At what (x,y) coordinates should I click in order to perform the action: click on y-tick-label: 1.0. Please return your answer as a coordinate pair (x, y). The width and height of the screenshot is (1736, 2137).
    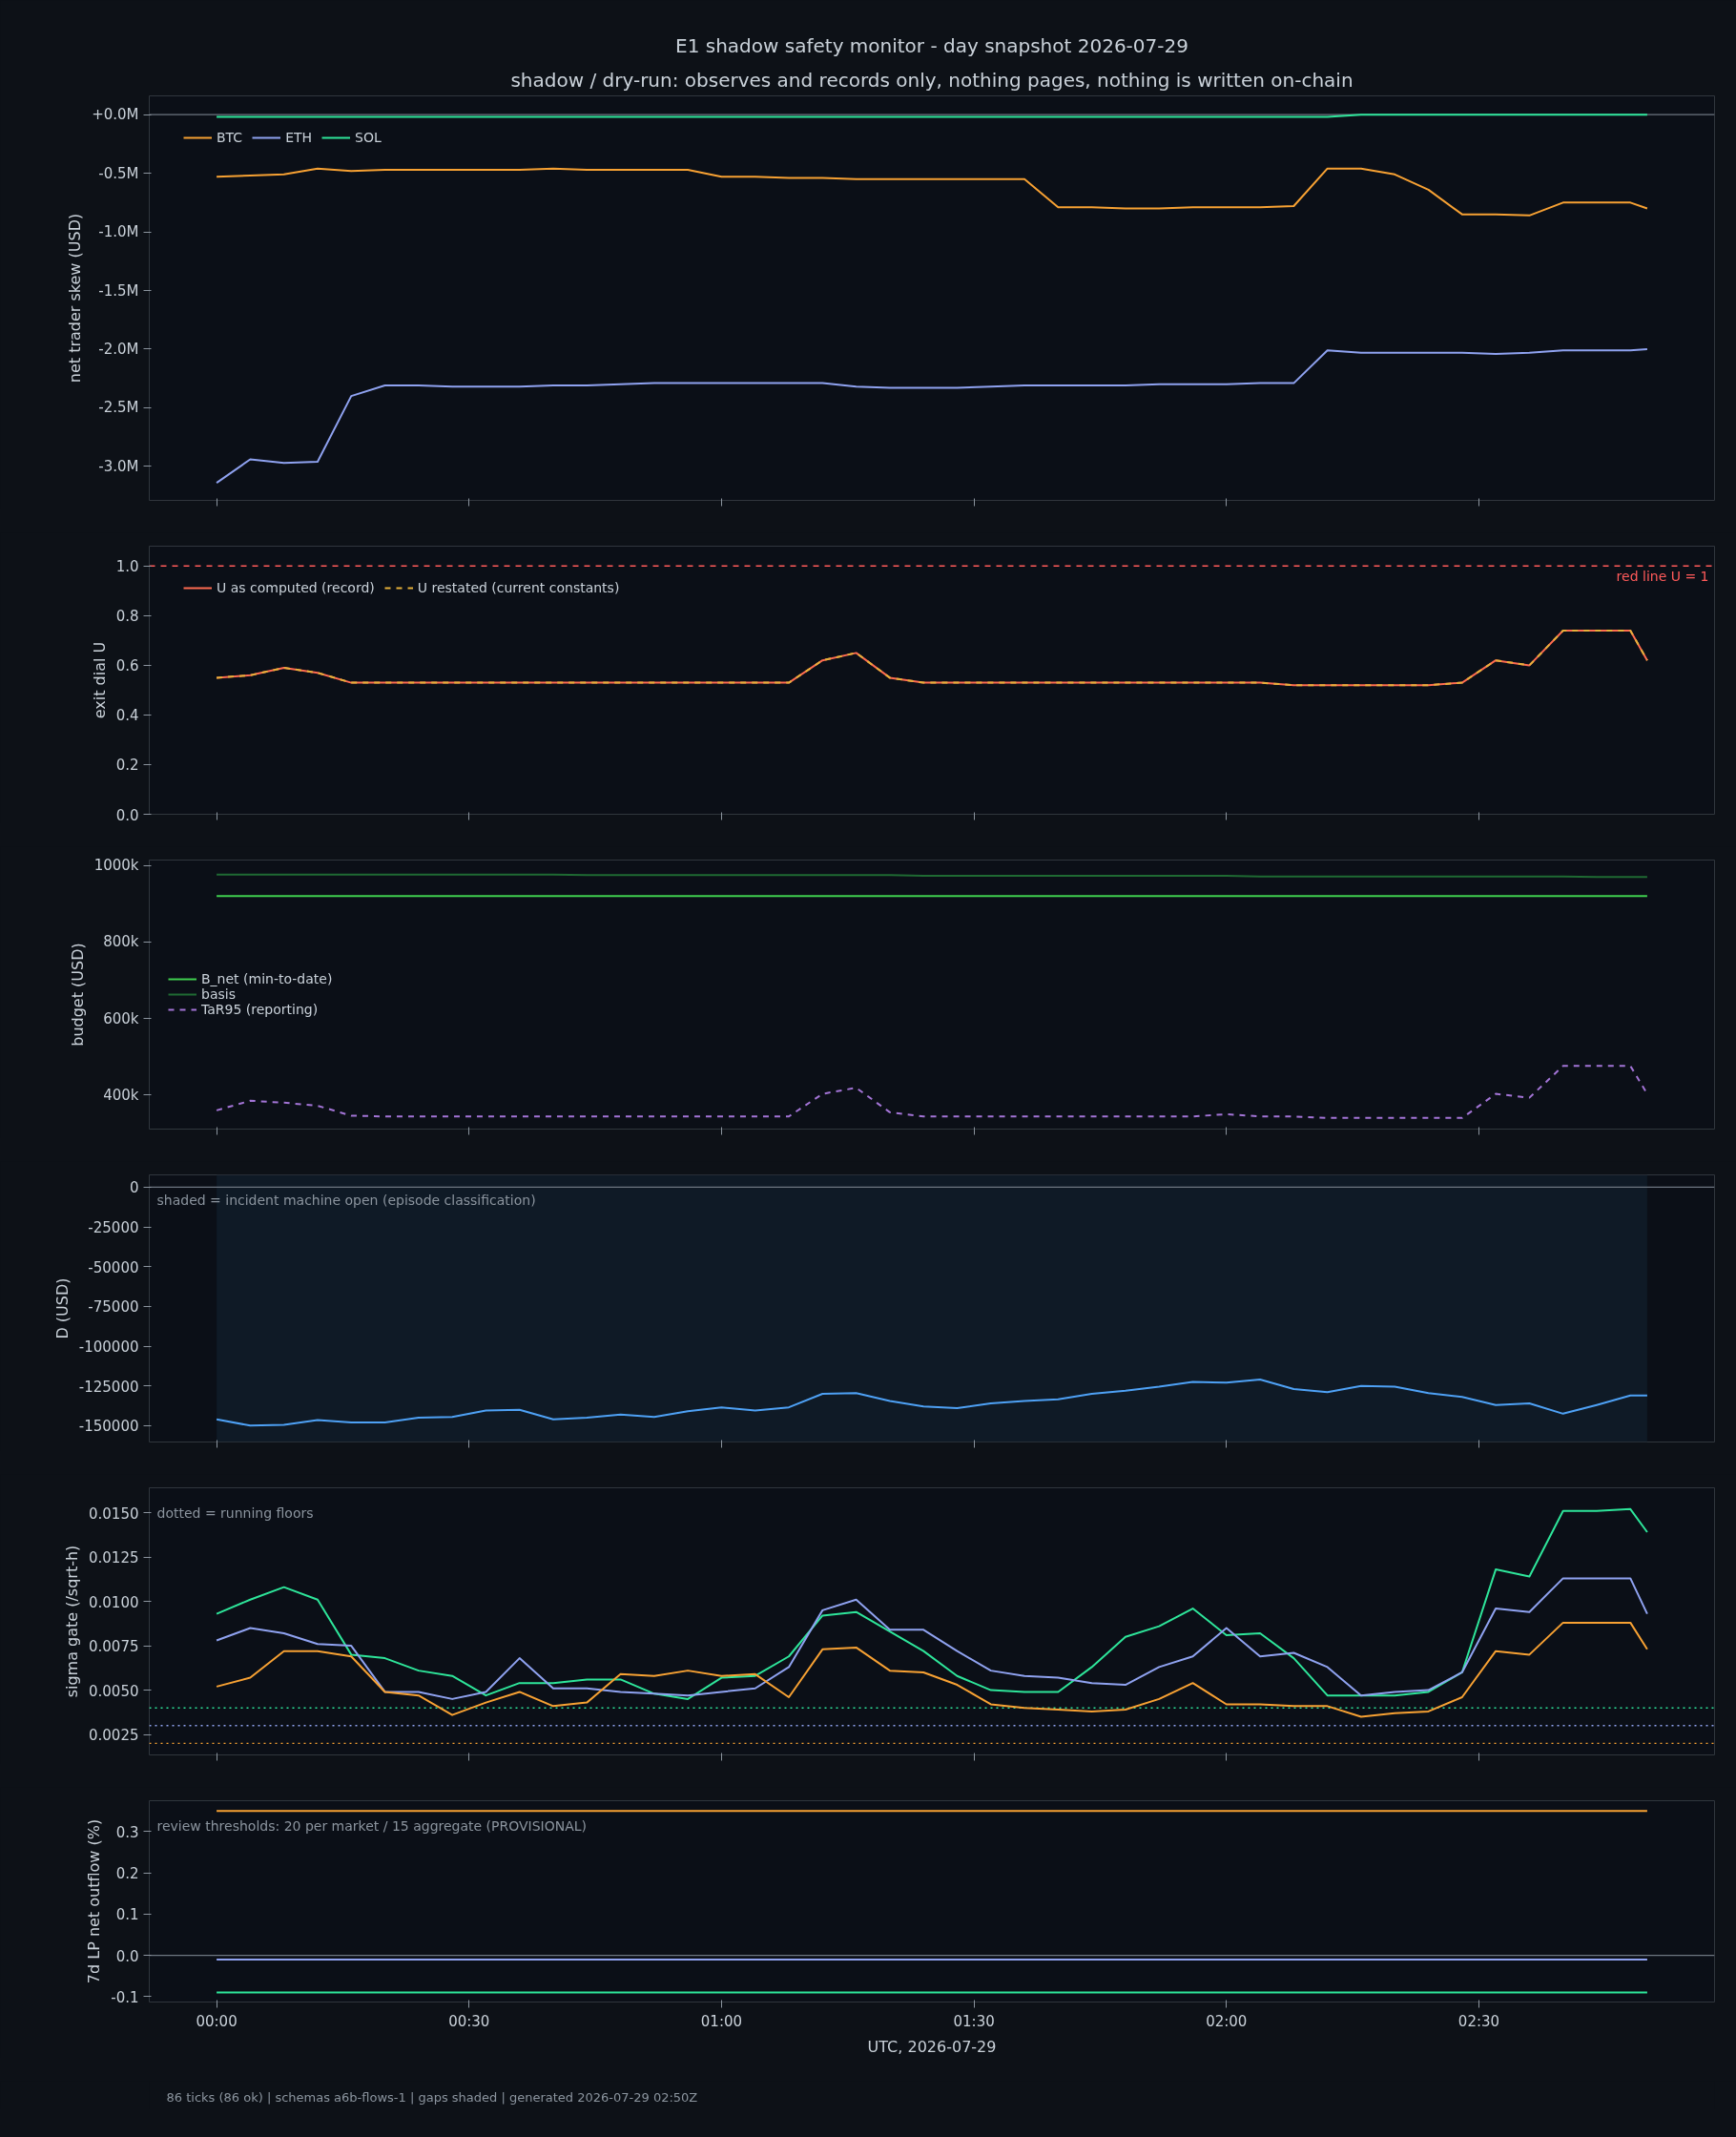
    Looking at the image, I should click on (127, 567).